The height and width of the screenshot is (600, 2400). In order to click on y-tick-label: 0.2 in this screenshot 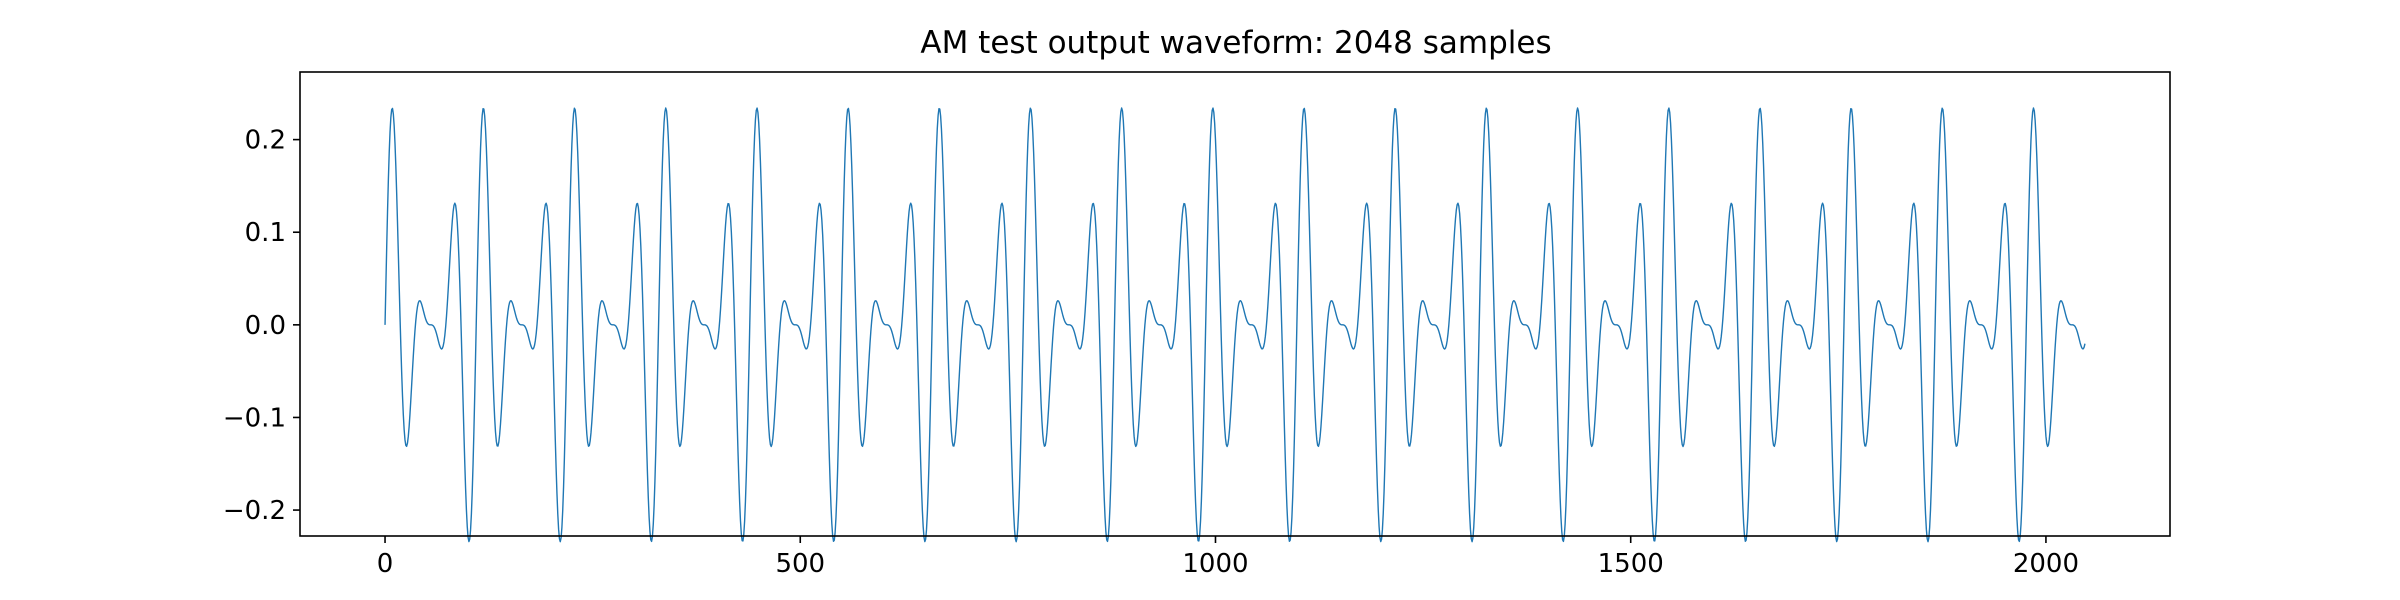, I will do `click(265, 141)`.